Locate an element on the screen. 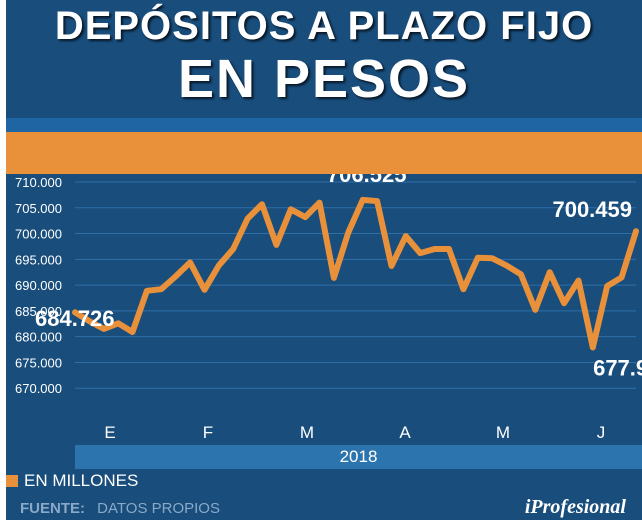 Image resolution: width=642 pixels, height=529 pixels. title-line-2: EN PESOS is located at coordinates (324, 79).